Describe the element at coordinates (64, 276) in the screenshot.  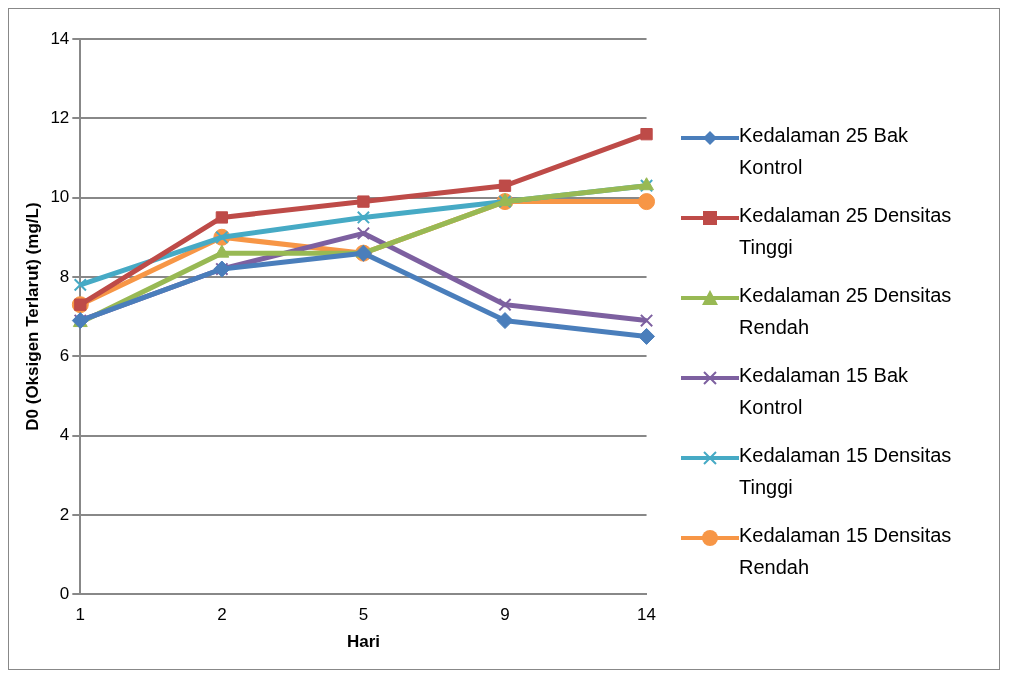
I see `y-tick-label: 8` at that location.